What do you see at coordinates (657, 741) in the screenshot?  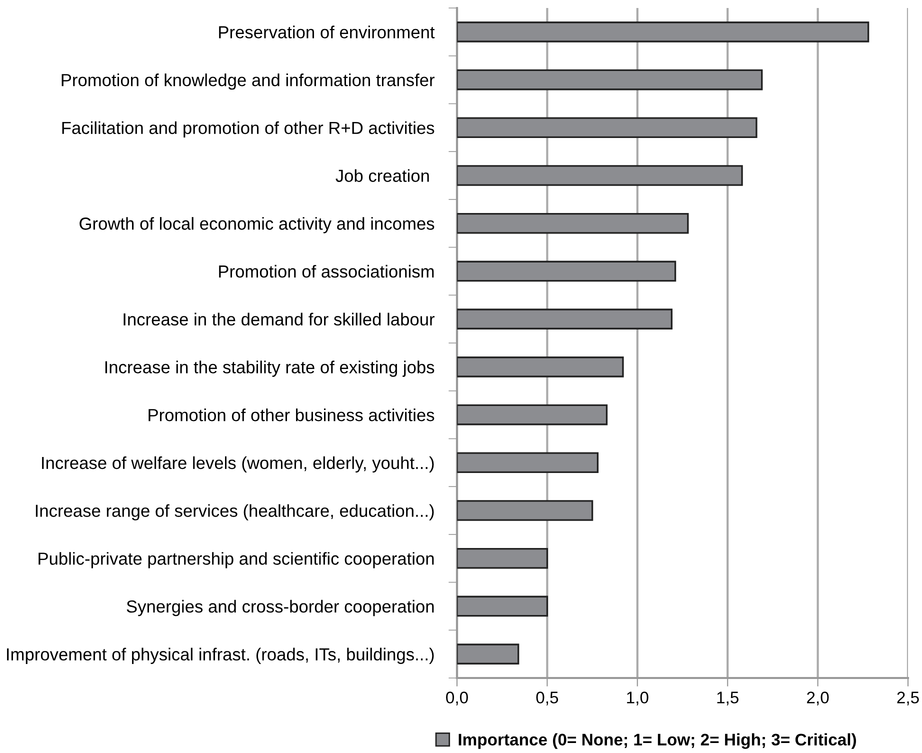 I see `legend-label: Importance (0= None; 1= Low; 2= High; 3= Critical)` at bounding box center [657, 741].